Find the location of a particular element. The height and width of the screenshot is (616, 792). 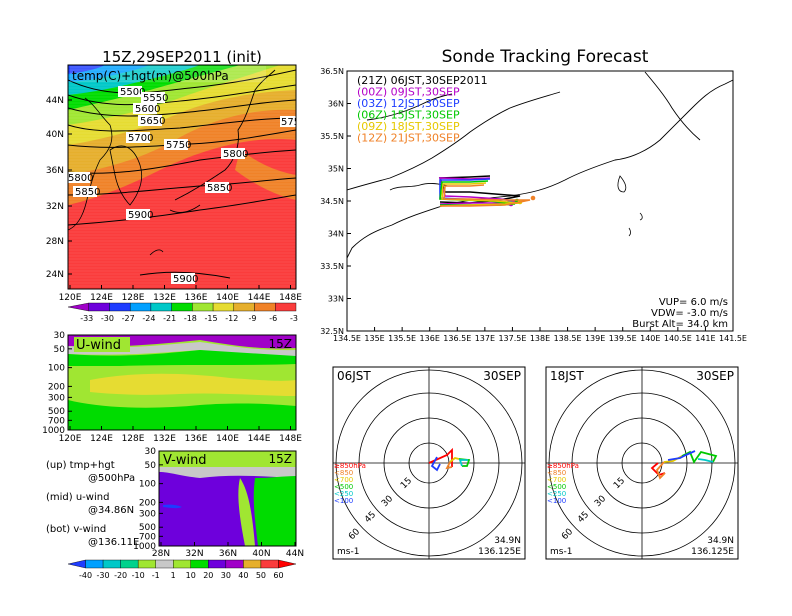

lat-tick-label: 34N is located at coordinates (336, 234).